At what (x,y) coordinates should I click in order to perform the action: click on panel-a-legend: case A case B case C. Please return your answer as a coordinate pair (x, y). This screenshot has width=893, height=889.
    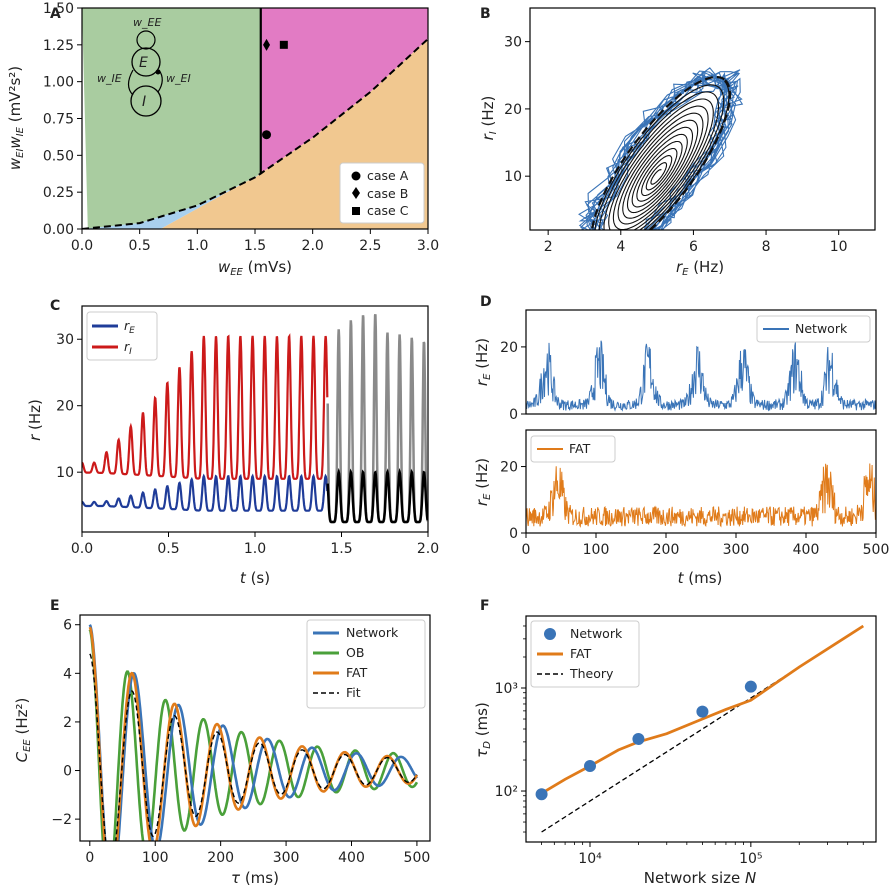
    Looking at the image, I should click on (382, 193).